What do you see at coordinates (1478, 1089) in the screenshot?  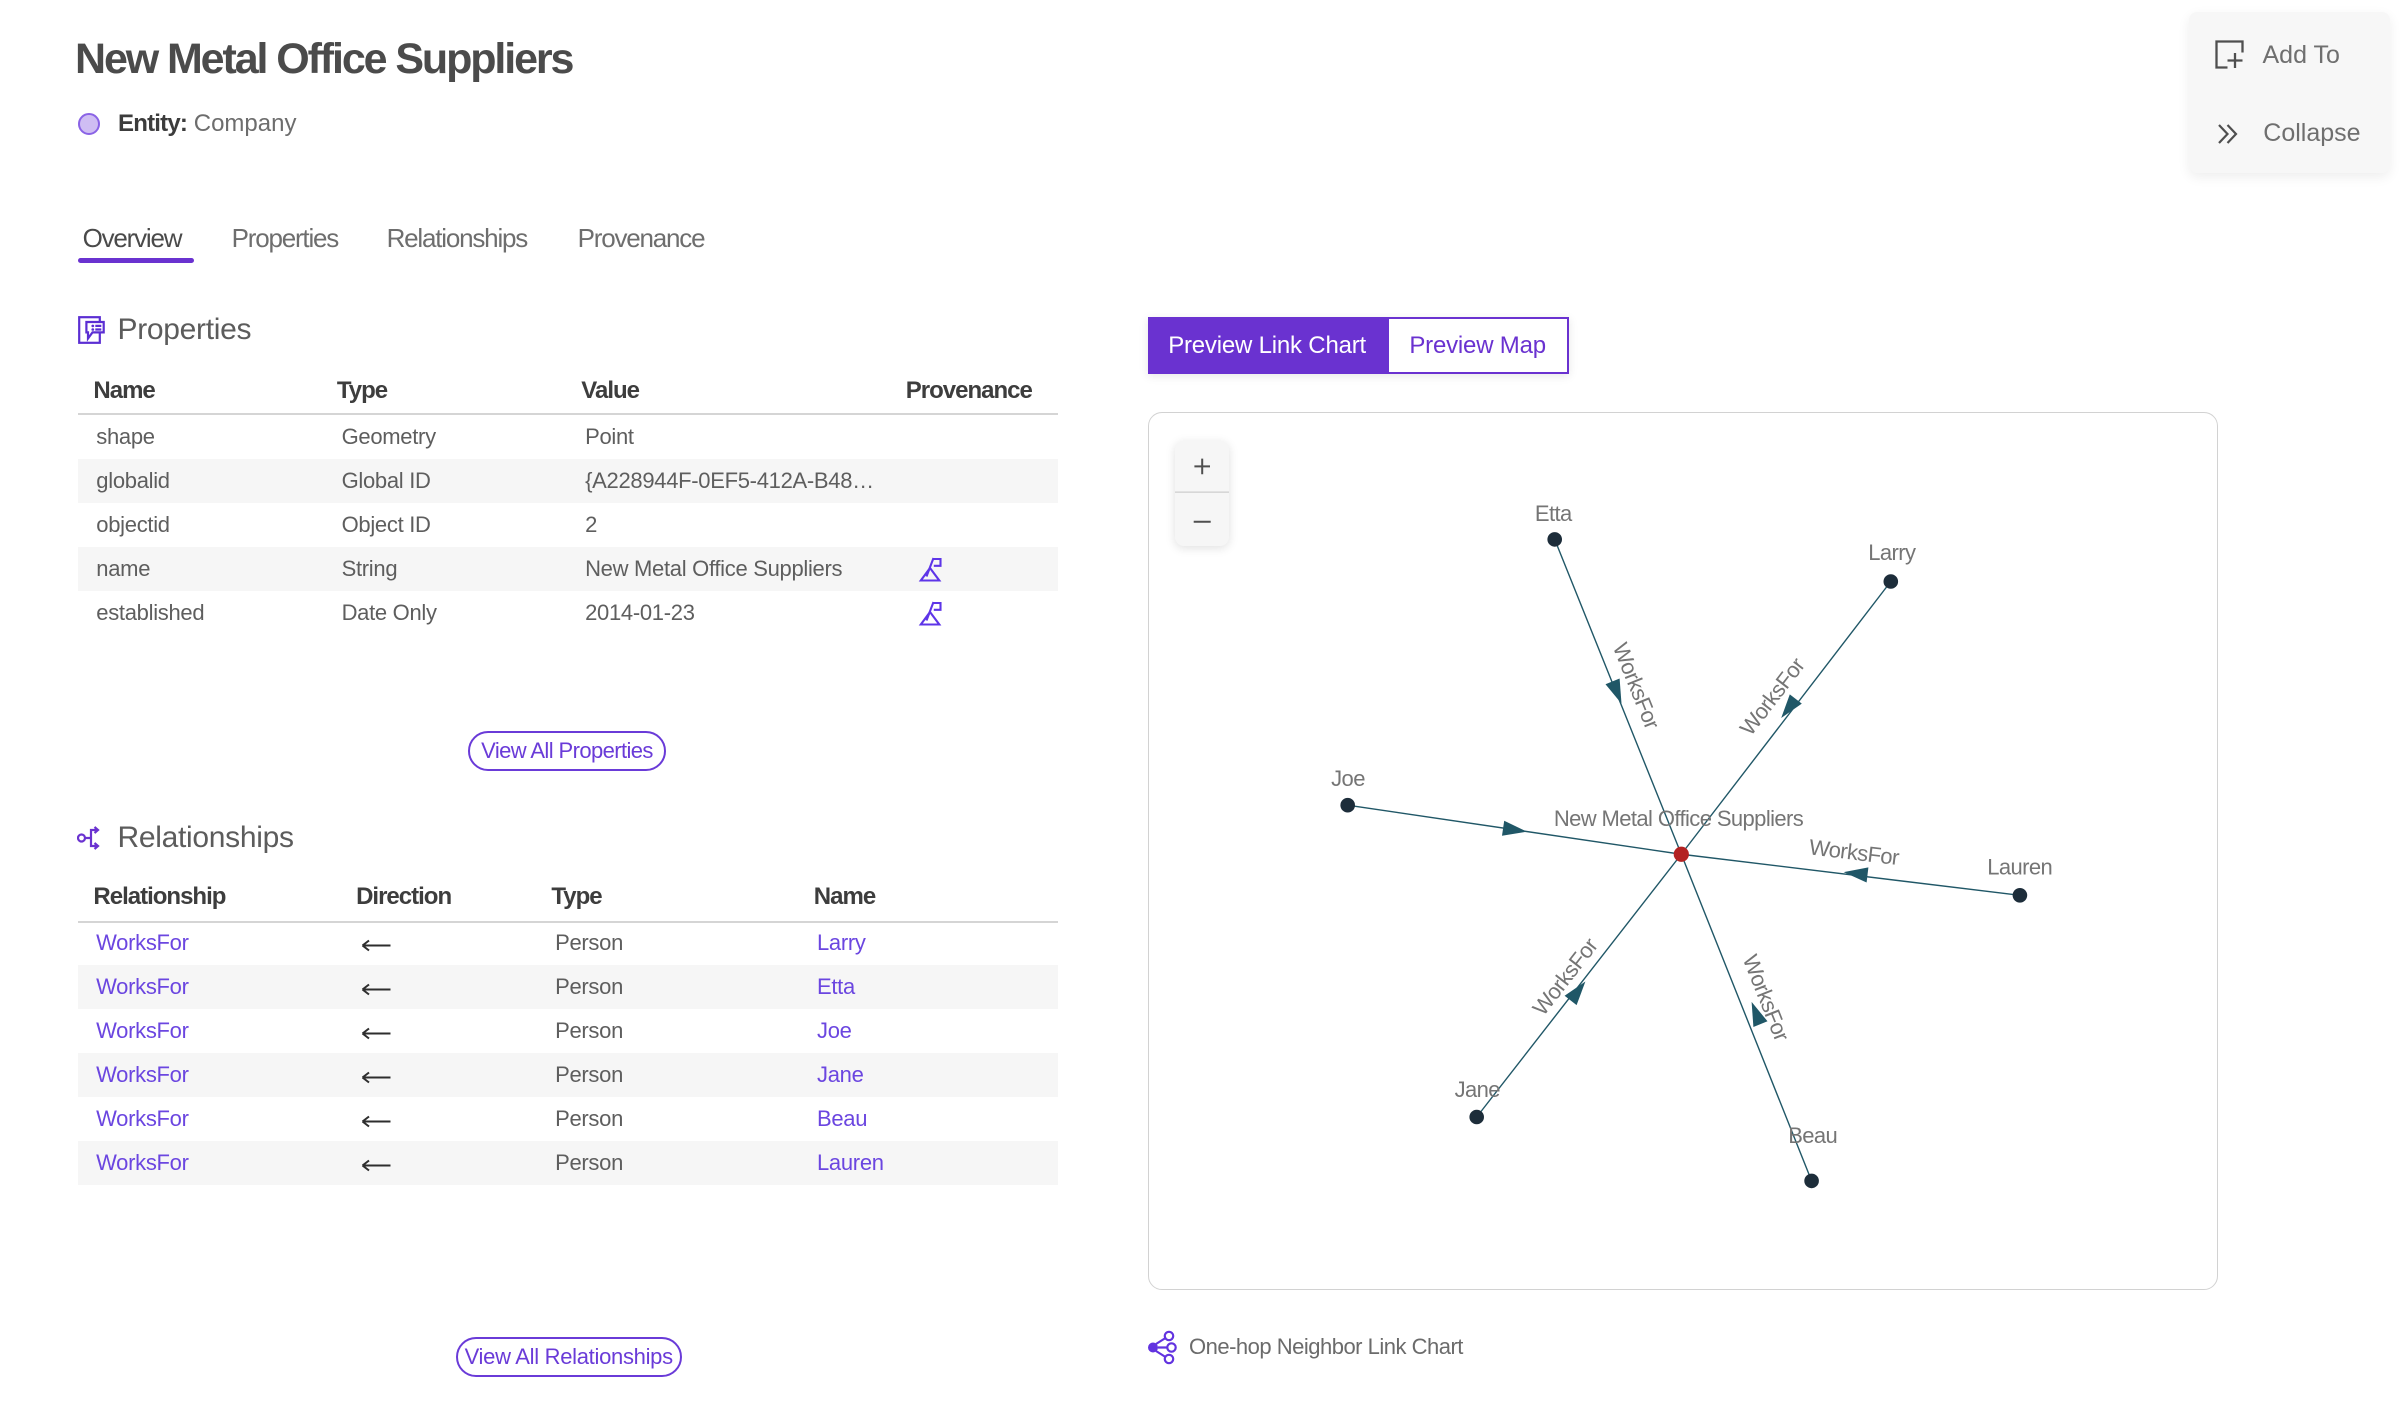 I see `svg-text: Jane` at bounding box center [1478, 1089].